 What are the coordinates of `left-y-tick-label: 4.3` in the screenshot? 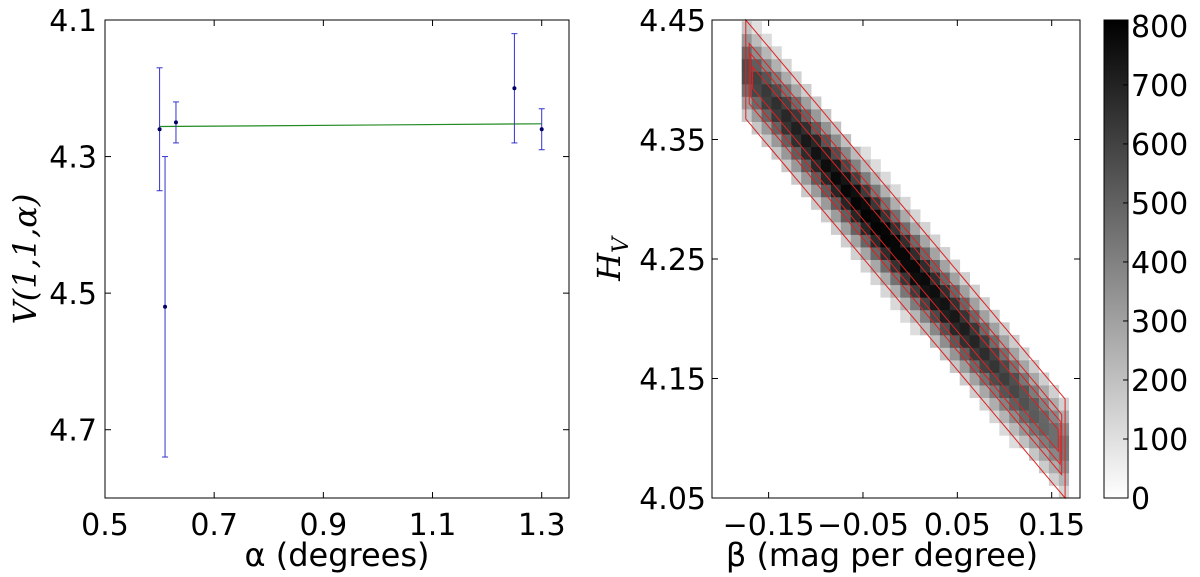 It's located at (73, 158).